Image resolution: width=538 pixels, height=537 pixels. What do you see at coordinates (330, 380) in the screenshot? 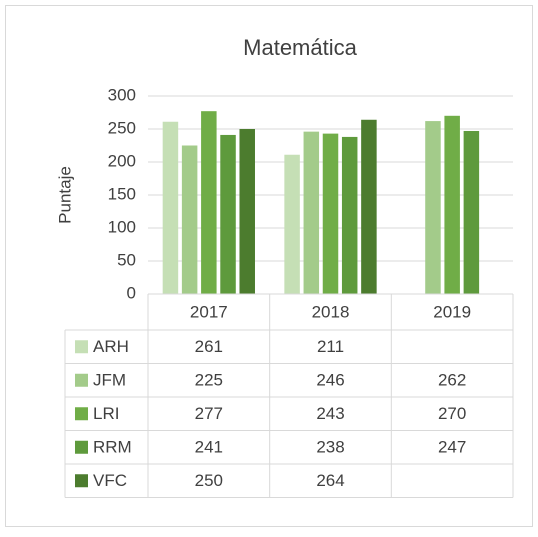
I see `table-value: 246` at bounding box center [330, 380].